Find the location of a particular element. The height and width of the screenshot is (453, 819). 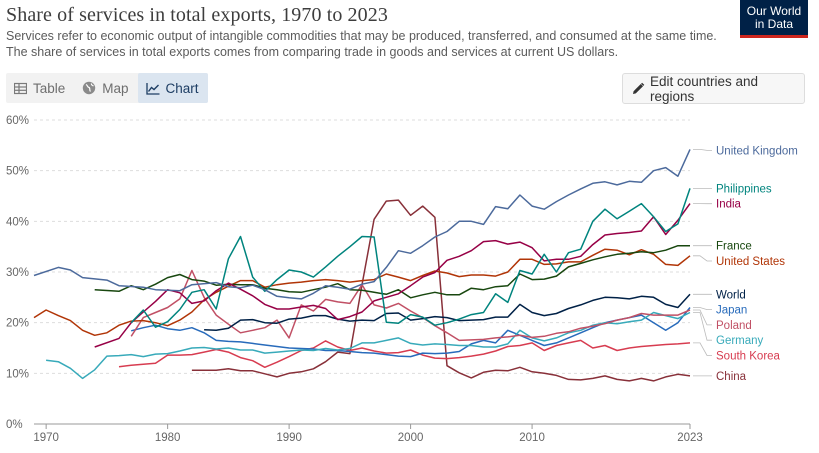

y-tick-label: 40% is located at coordinates (17, 222).